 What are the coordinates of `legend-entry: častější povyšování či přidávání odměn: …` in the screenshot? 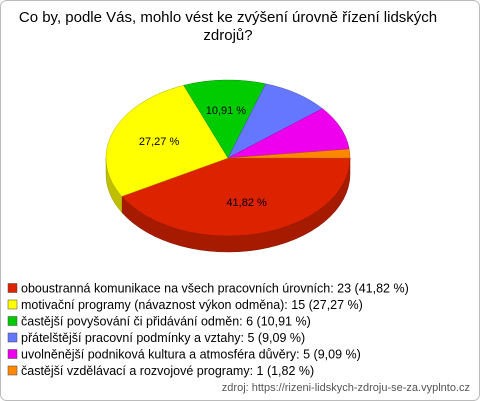 It's located at (166, 321).